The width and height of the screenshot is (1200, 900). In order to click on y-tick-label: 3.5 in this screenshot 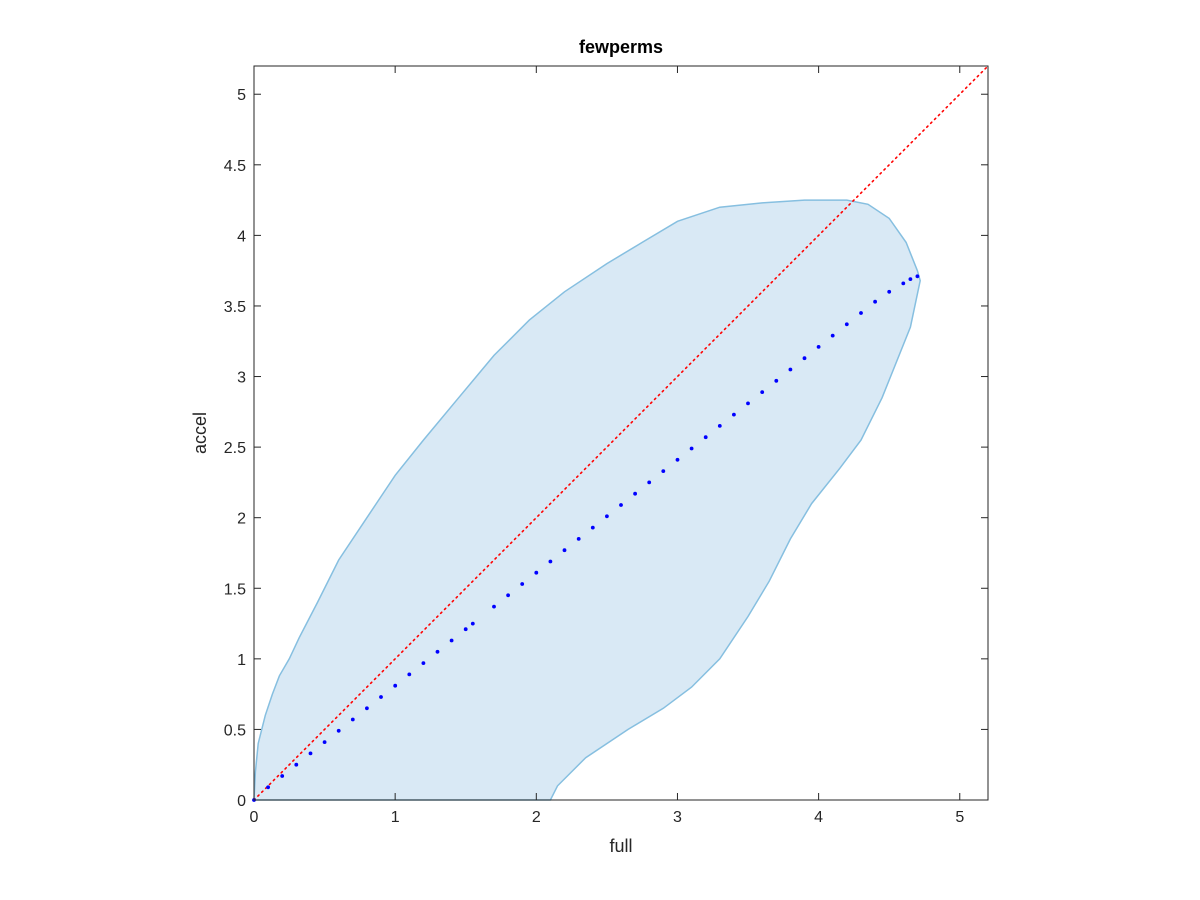, I will do `click(235, 307)`.